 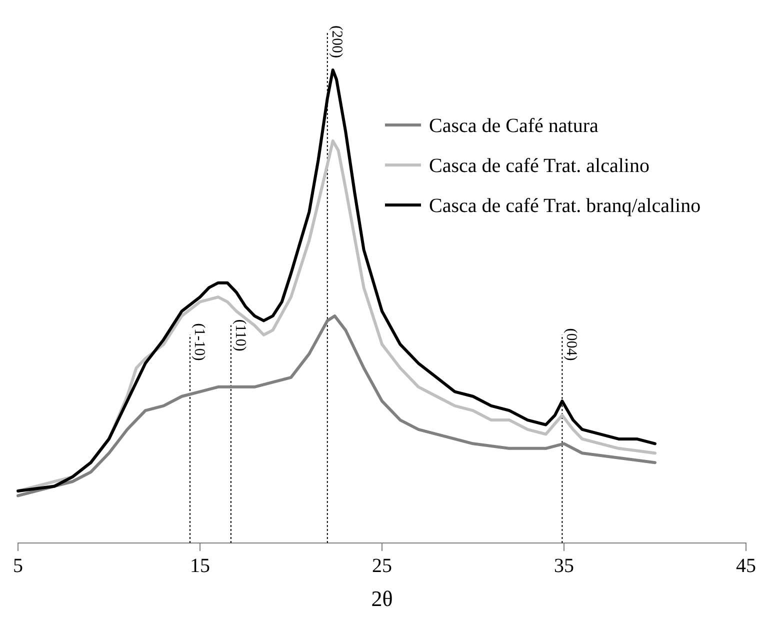 I want to click on legend-label: Casca de café Trat. branq/alcalino, so click(x=565, y=206).